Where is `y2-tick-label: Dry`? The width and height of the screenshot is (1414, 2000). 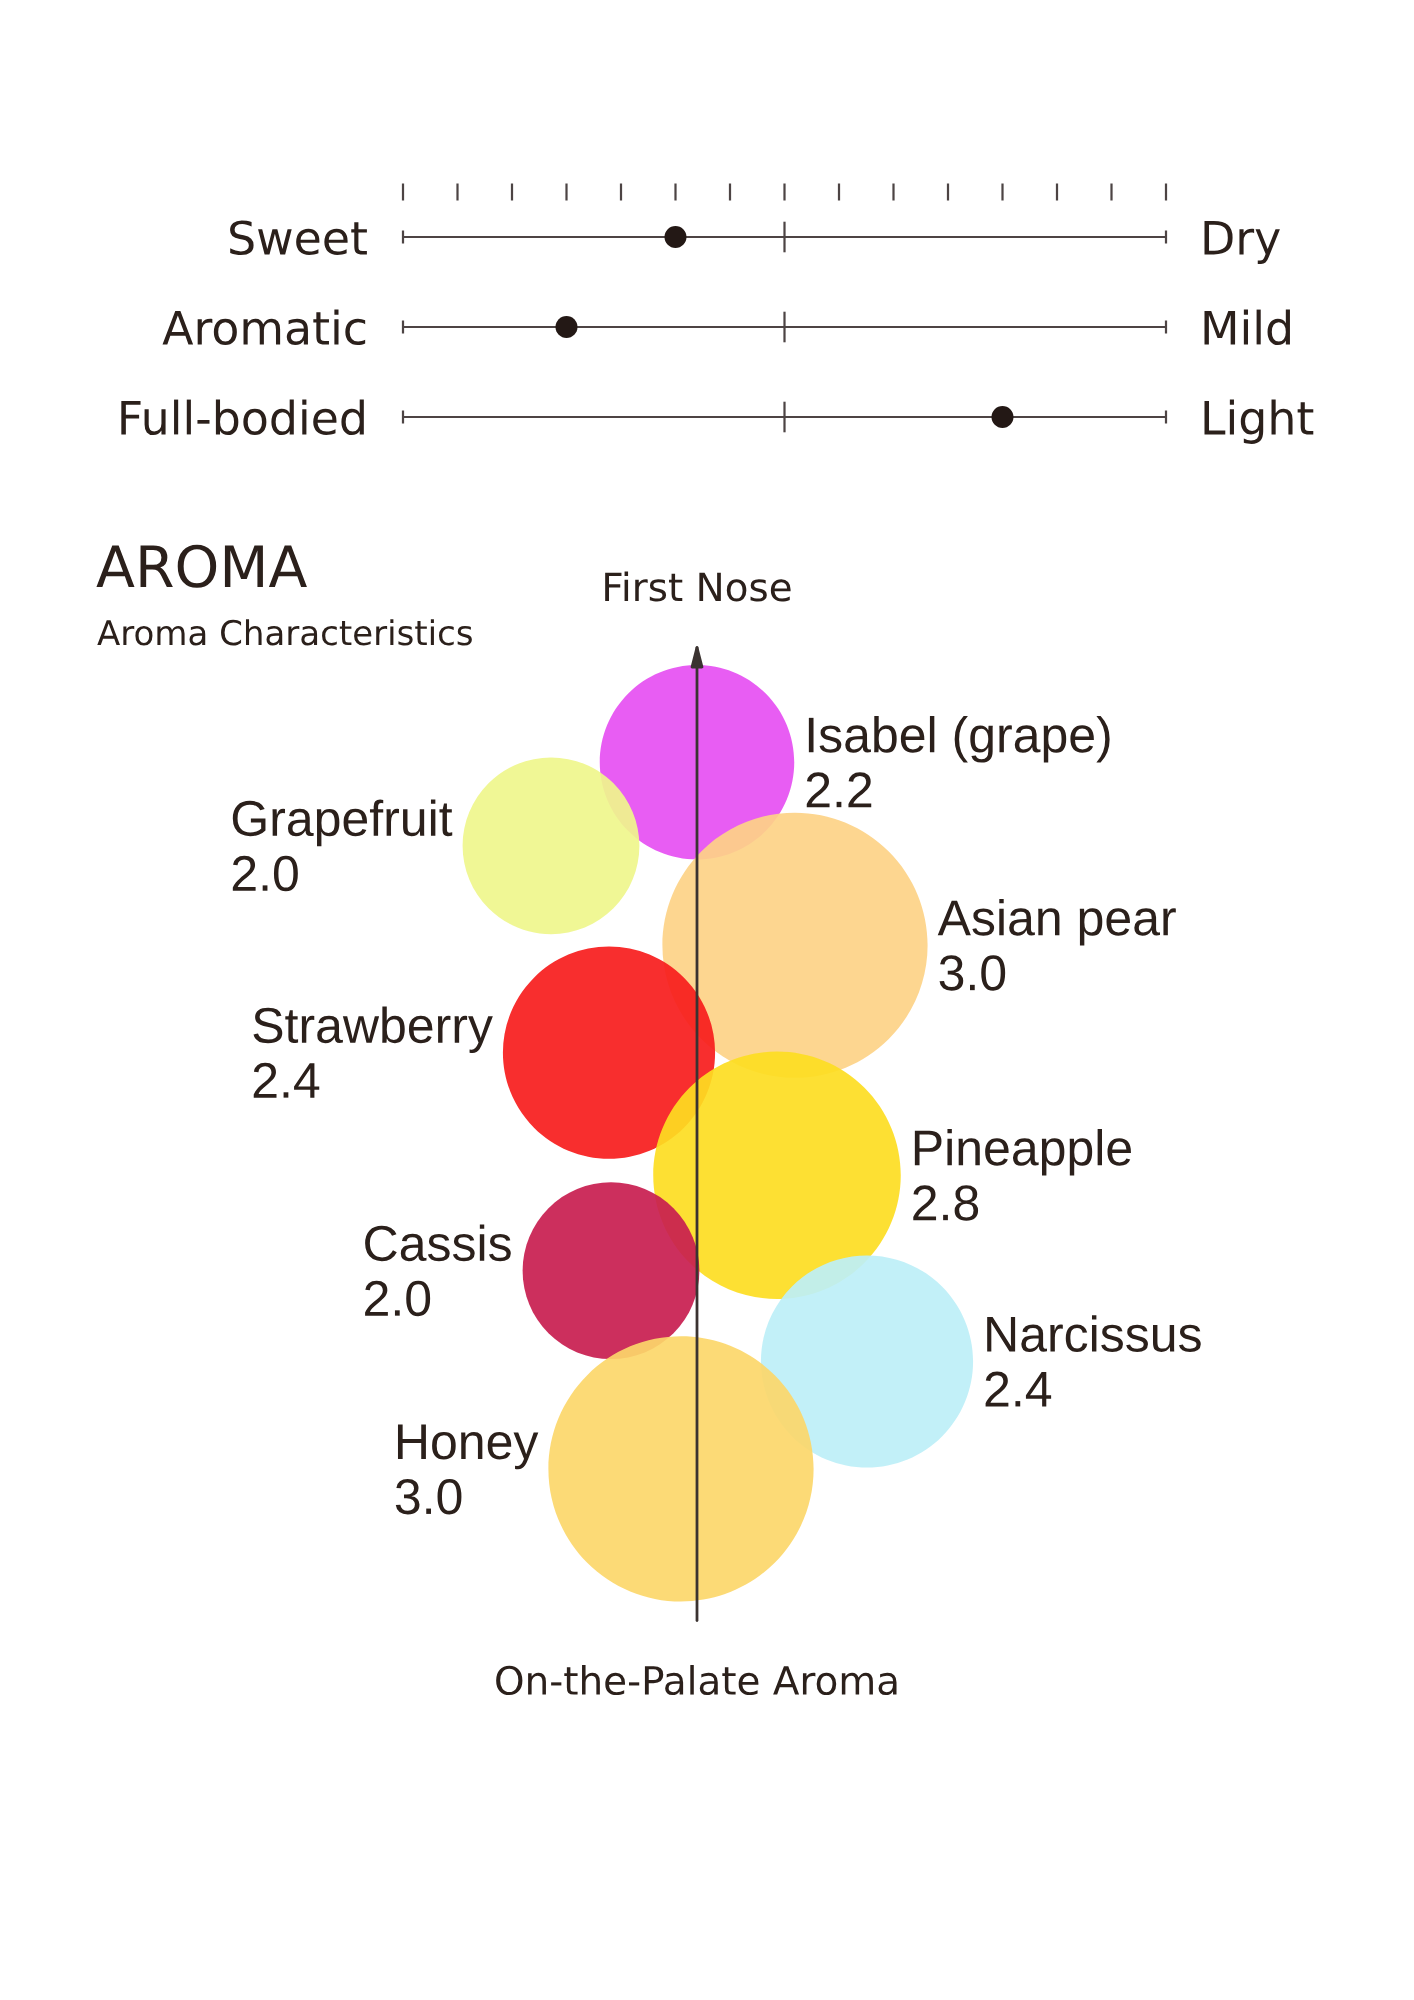
y2-tick-label: Dry is located at coordinates (1242, 242).